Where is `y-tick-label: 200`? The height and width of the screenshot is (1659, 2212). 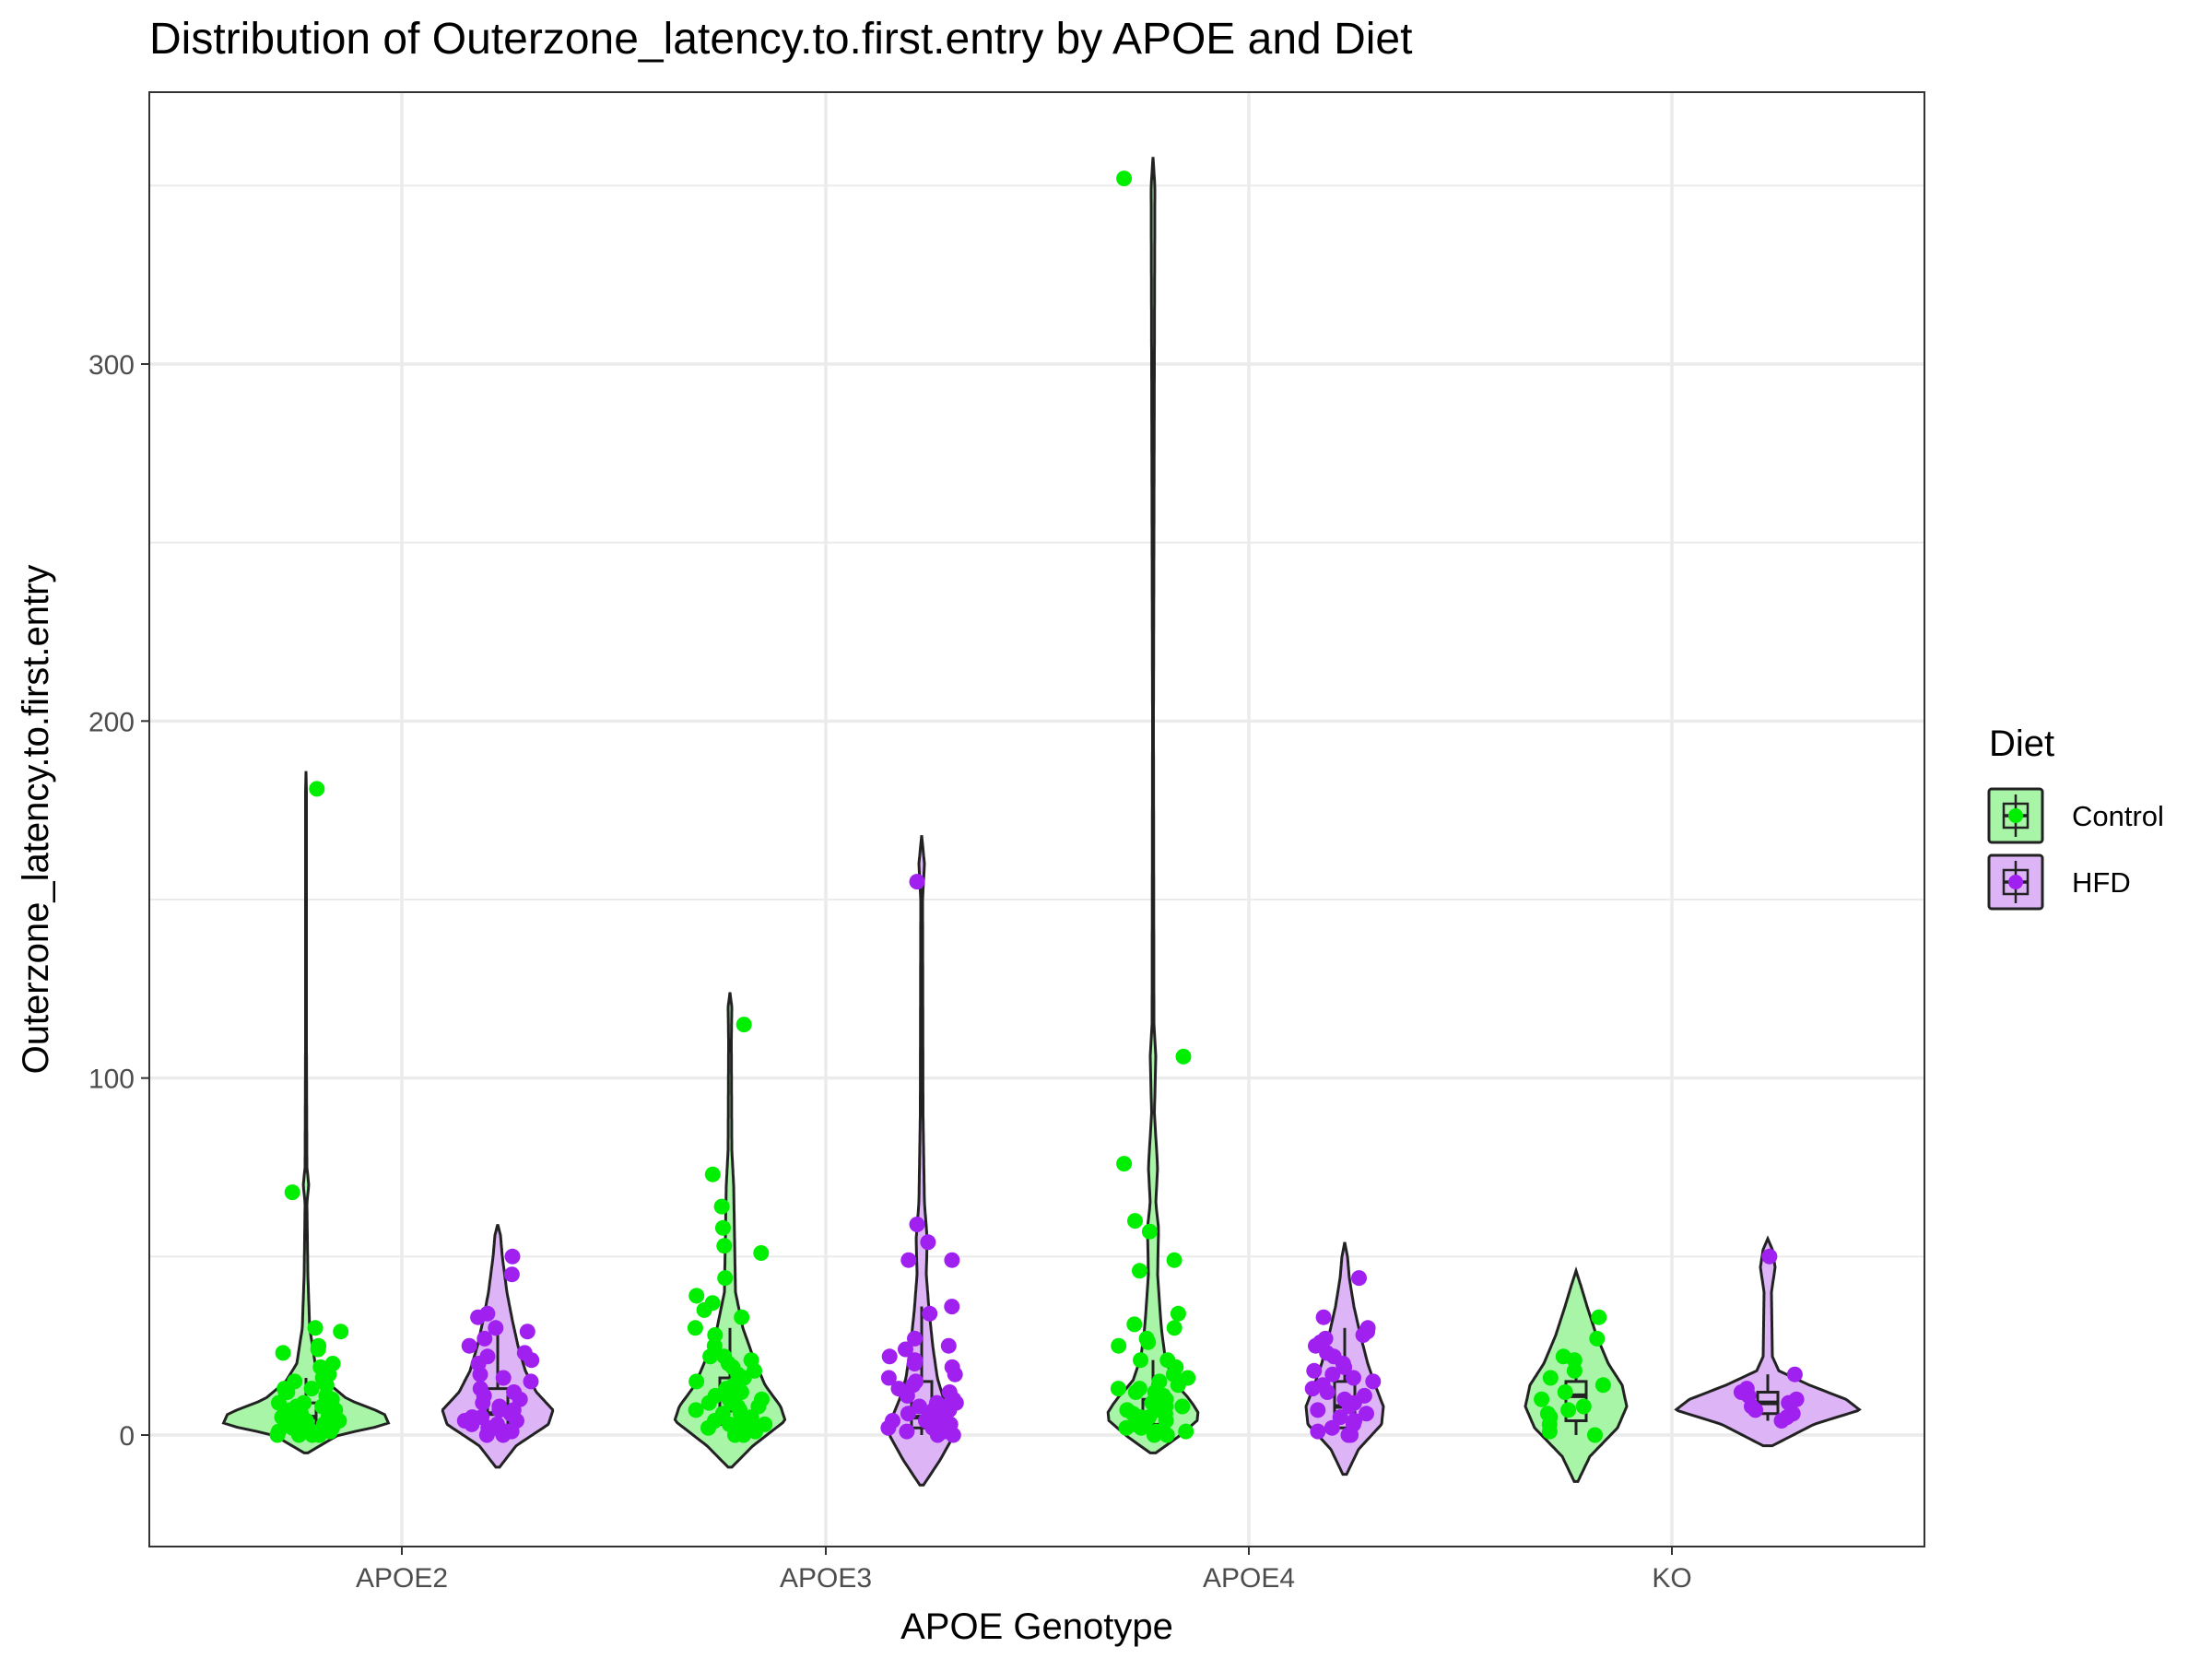
y-tick-label: 200 is located at coordinates (111, 722).